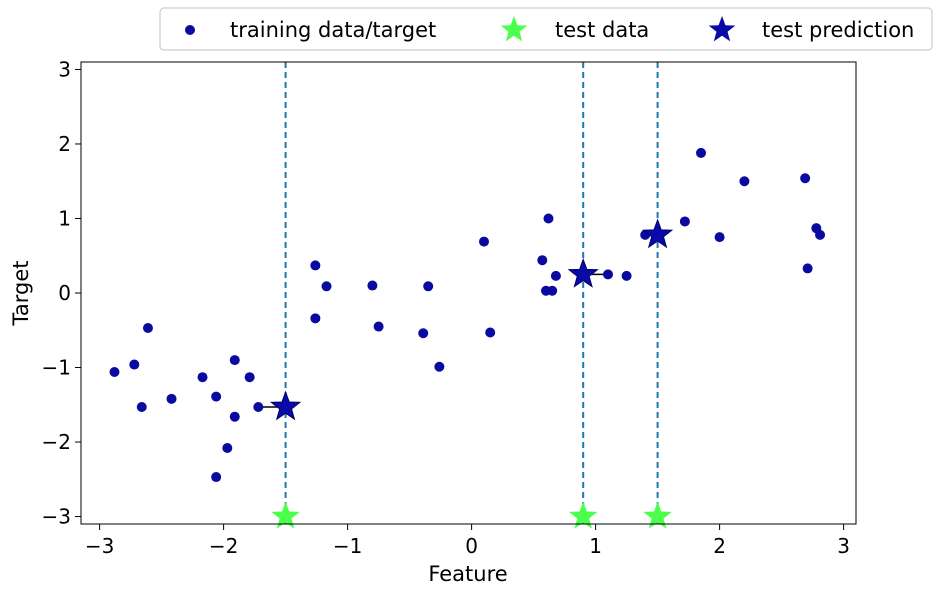 This screenshot has width=942, height=595. What do you see at coordinates (467, 574) in the screenshot?
I see `x-axis-title: Feature` at bounding box center [467, 574].